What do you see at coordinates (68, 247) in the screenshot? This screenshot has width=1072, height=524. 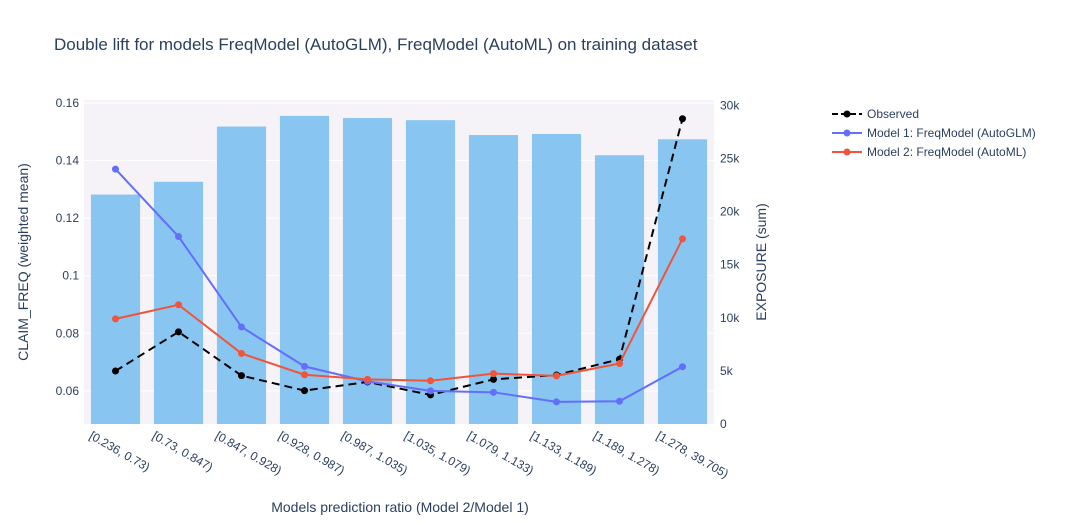 I see `left-axis-ticks: 0.06 0.08 0.1 0.12 0.14 0.16` at bounding box center [68, 247].